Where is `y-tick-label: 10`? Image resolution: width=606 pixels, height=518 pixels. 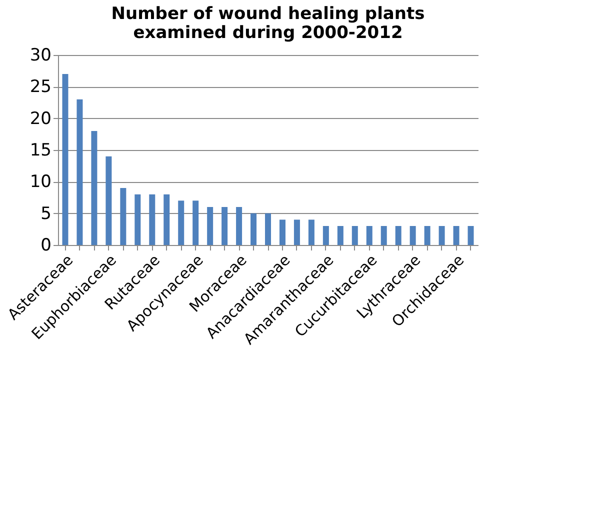 y-tick-label: 10 is located at coordinates (41, 182).